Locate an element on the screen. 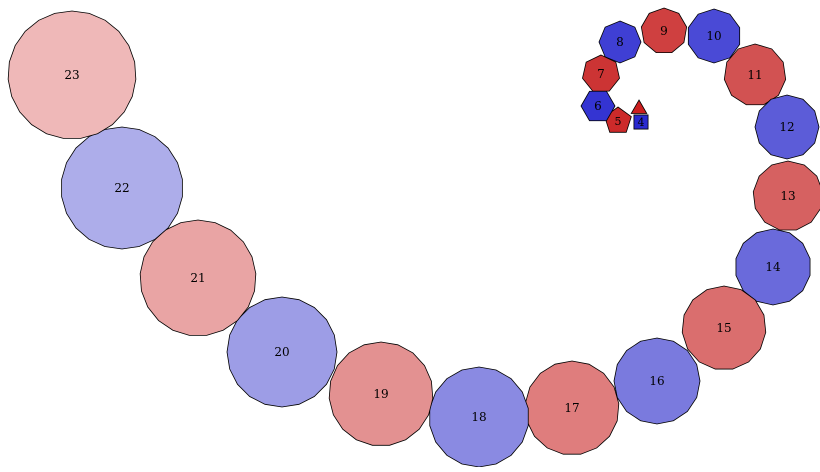  polygon-10-gon is located at coordinates (714, 36).